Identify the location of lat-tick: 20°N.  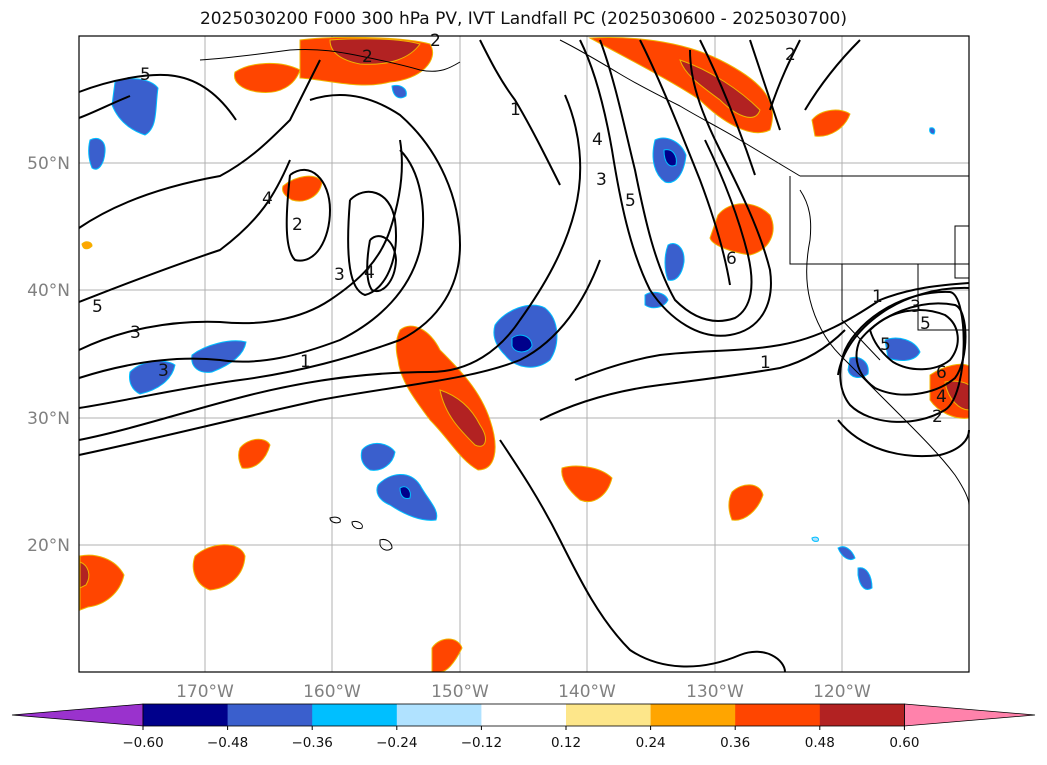
(48, 546).